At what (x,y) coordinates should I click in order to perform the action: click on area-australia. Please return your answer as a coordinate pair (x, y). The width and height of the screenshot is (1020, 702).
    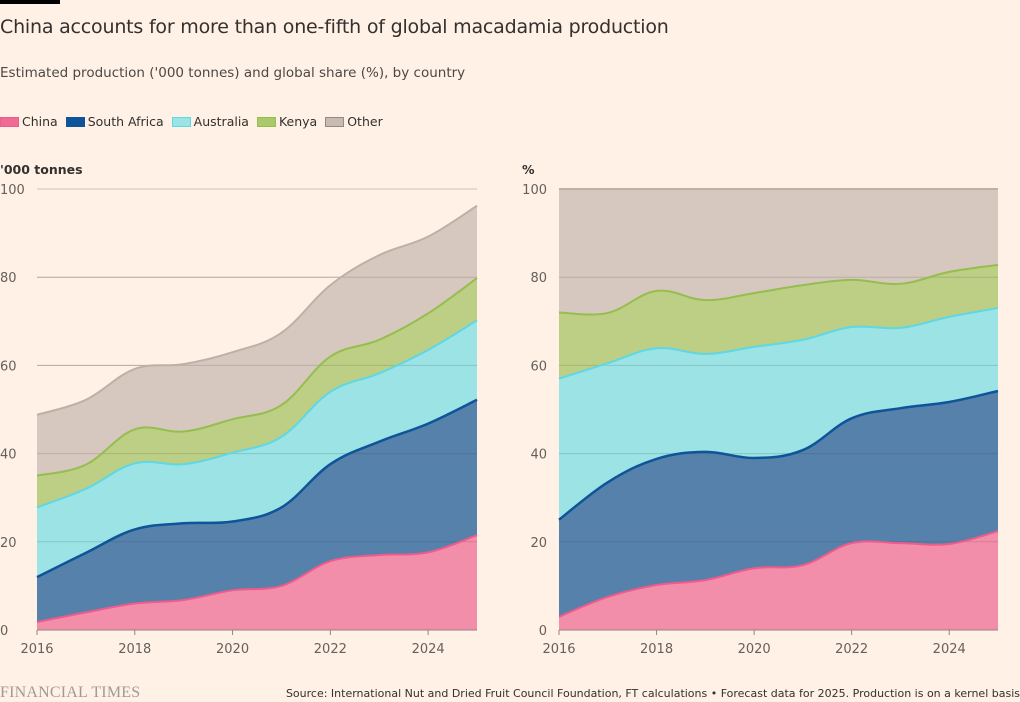
    Looking at the image, I should click on (778, 414).